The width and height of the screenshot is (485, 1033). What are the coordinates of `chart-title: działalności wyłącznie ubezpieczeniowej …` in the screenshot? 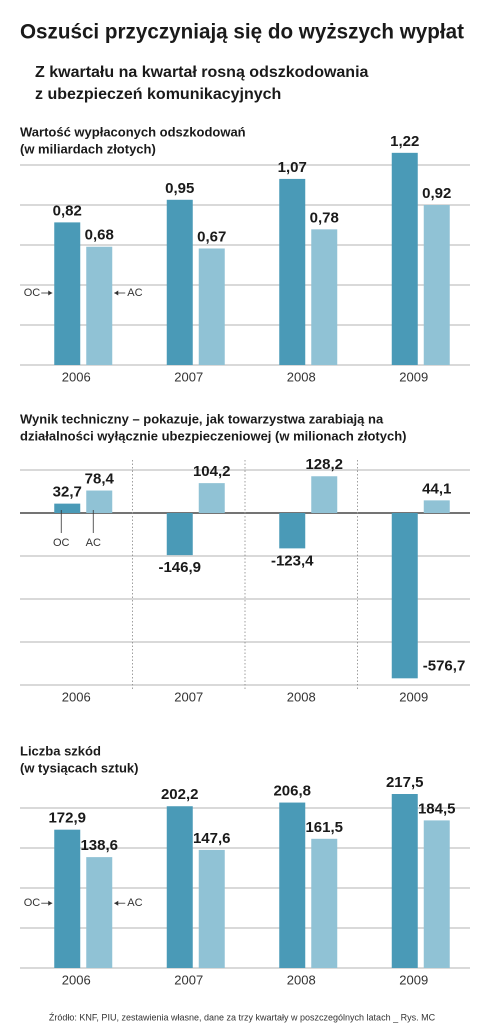 It's located at (213, 435).